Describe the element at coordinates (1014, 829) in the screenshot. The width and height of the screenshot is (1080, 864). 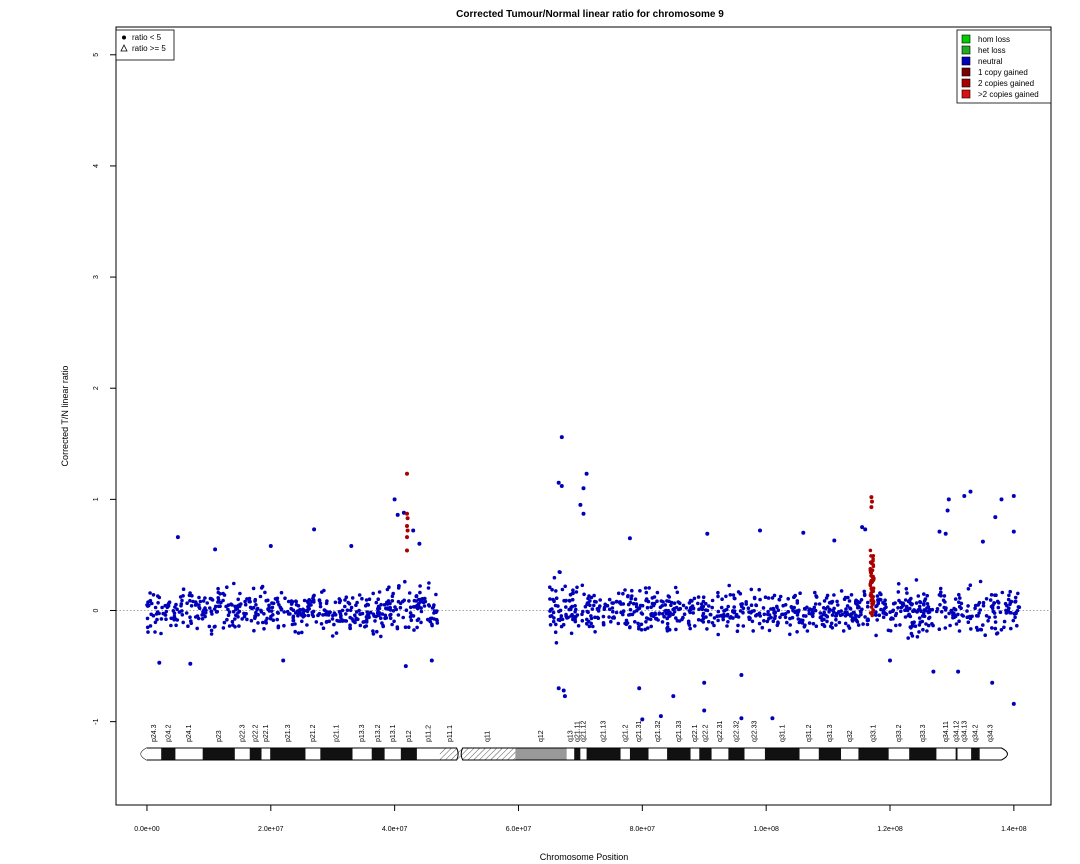
I see `x-tick-label: 1.4e+08` at that location.